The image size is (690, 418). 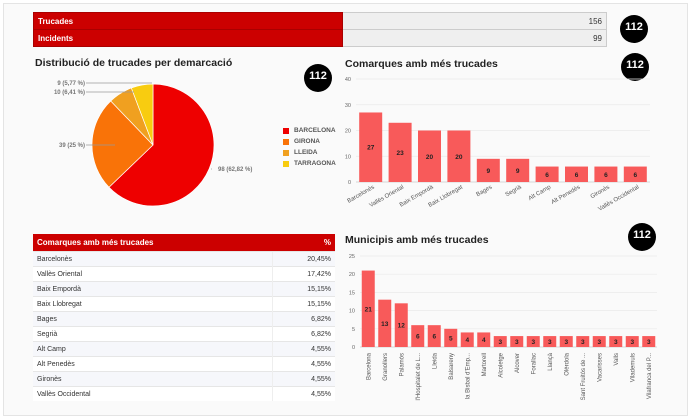 I want to click on percent-cell: 20,45%, so click(x=303, y=259).